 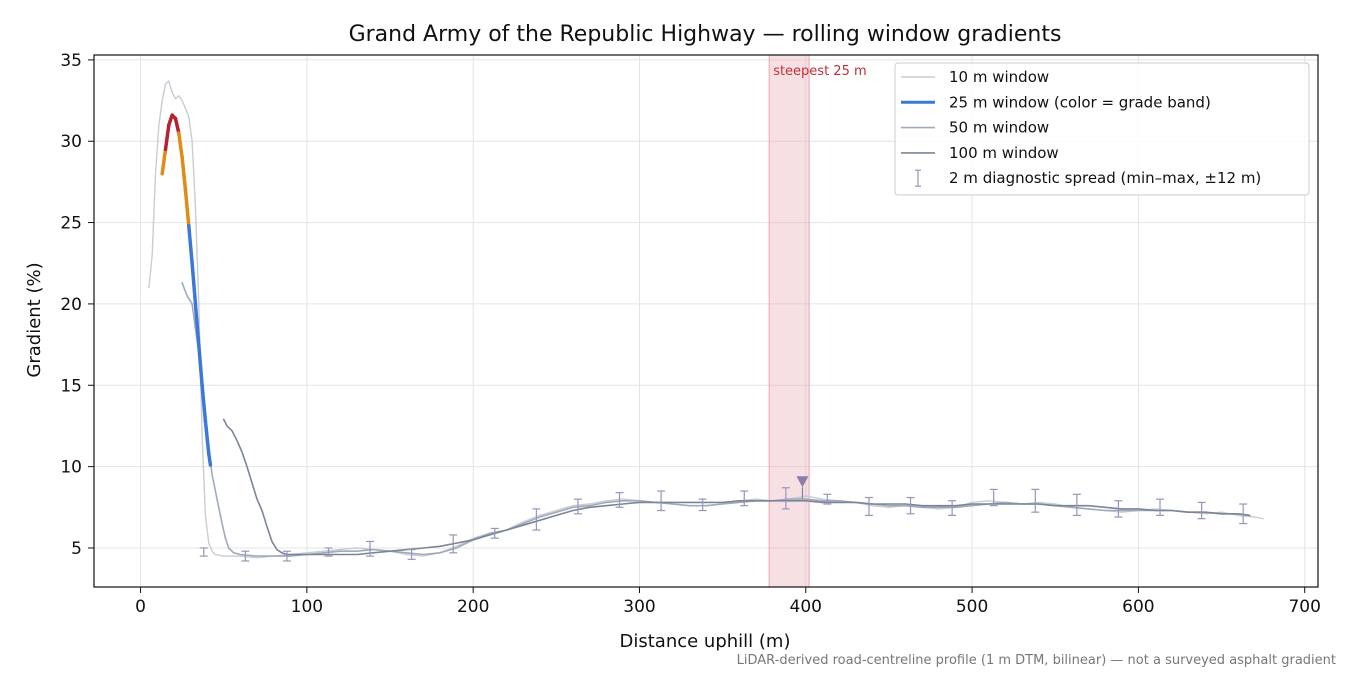 What do you see at coordinates (819, 71) in the screenshot?
I see `highlight-label: steepest 25 m` at bounding box center [819, 71].